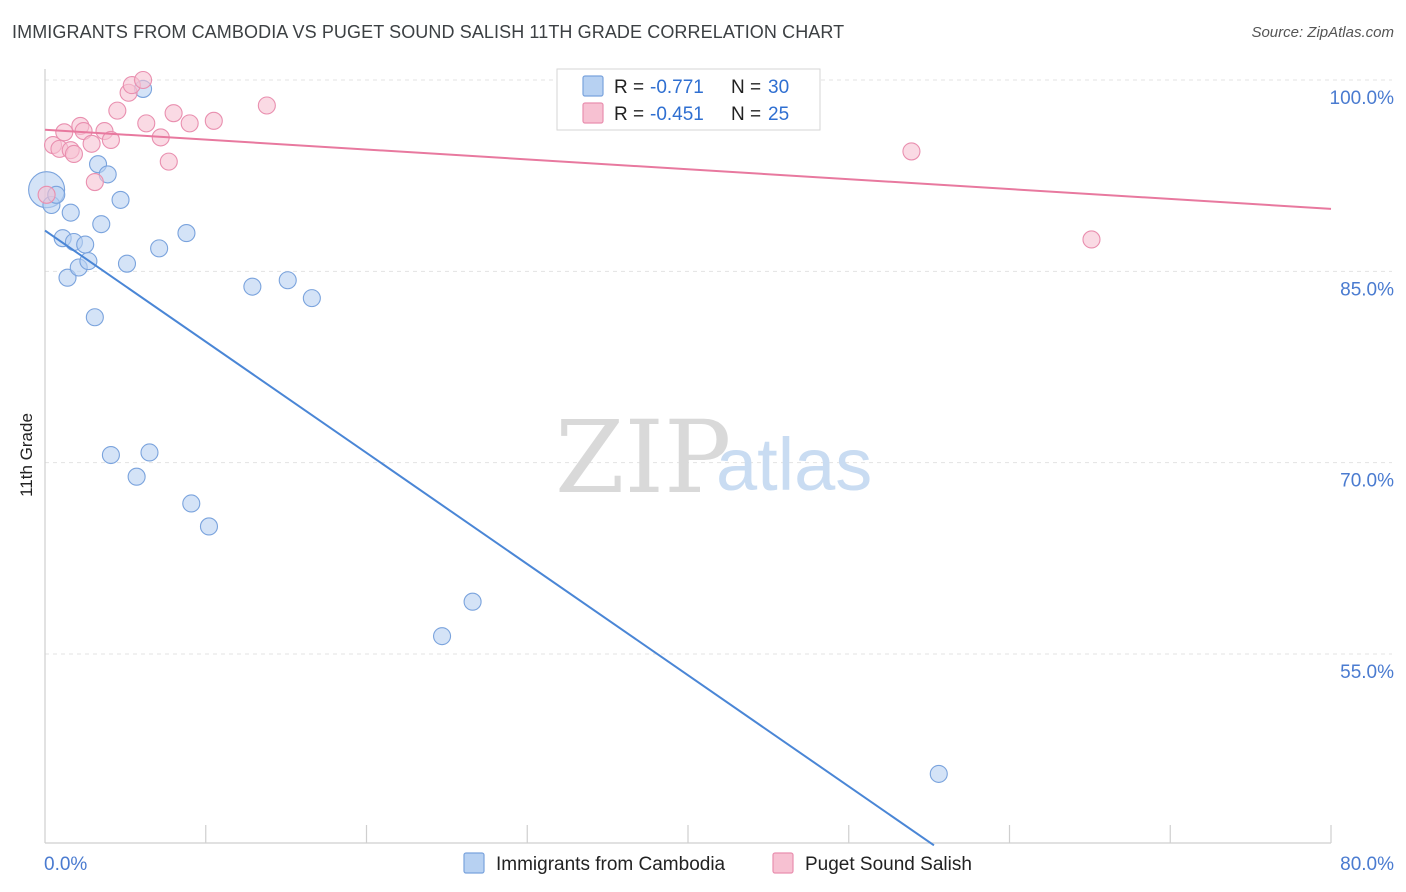 This screenshot has height=892, width=1406. What do you see at coordinates (629, 87) in the screenshot?
I see `legend-r-label-cambodia: R =` at bounding box center [629, 87].